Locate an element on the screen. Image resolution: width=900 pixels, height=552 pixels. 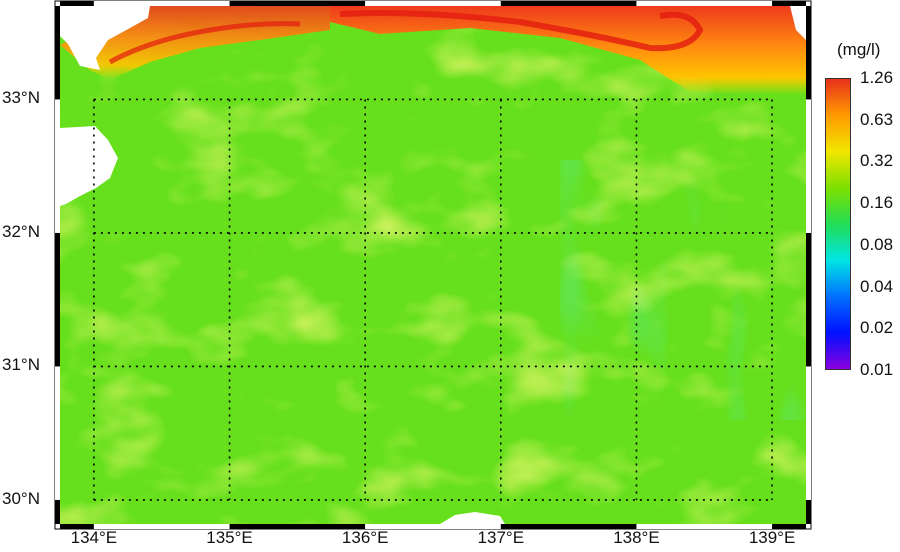
longitude-label: 136°E is located at coordinates (365, 537).